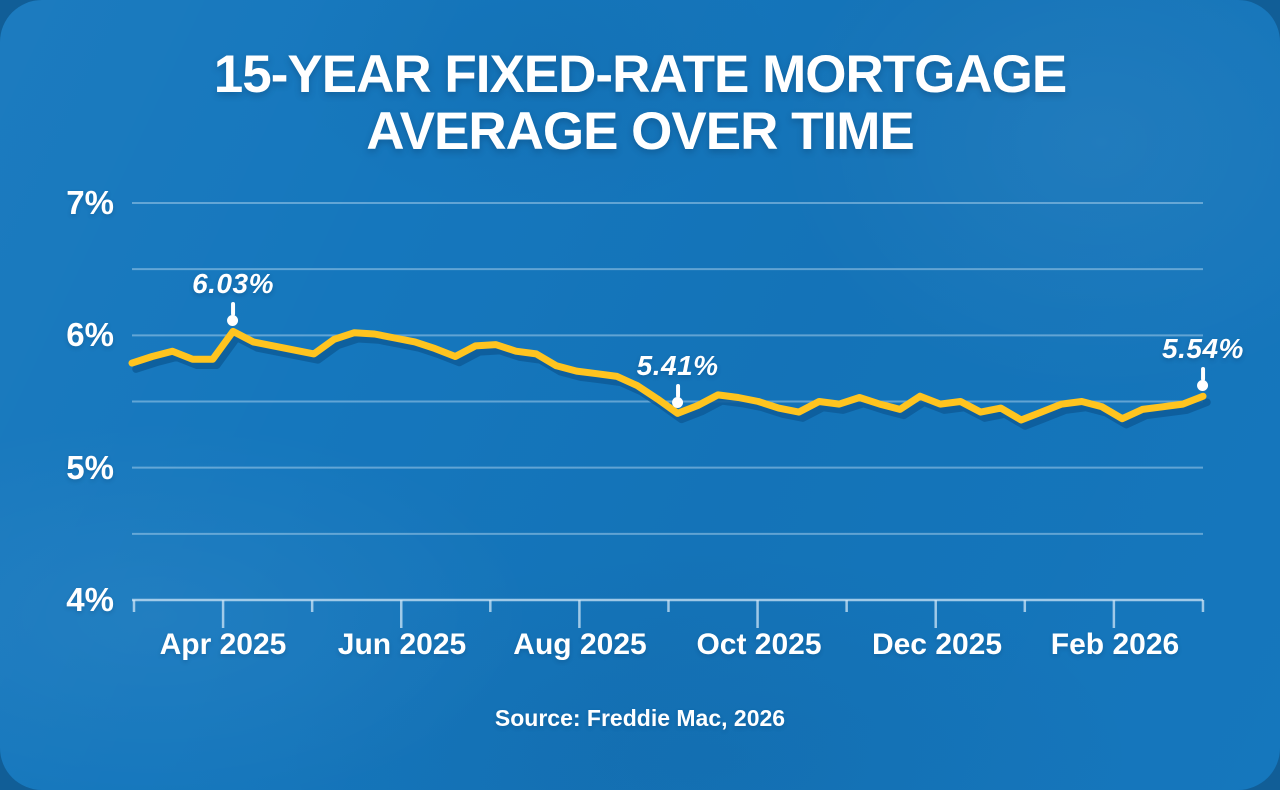 The width and height of the screenshot is (1280, 790). Describe the element at coordinates (937, 644) in the screenshot. I see `x-axis-label-dec-2025: Dec 2025` at that location.